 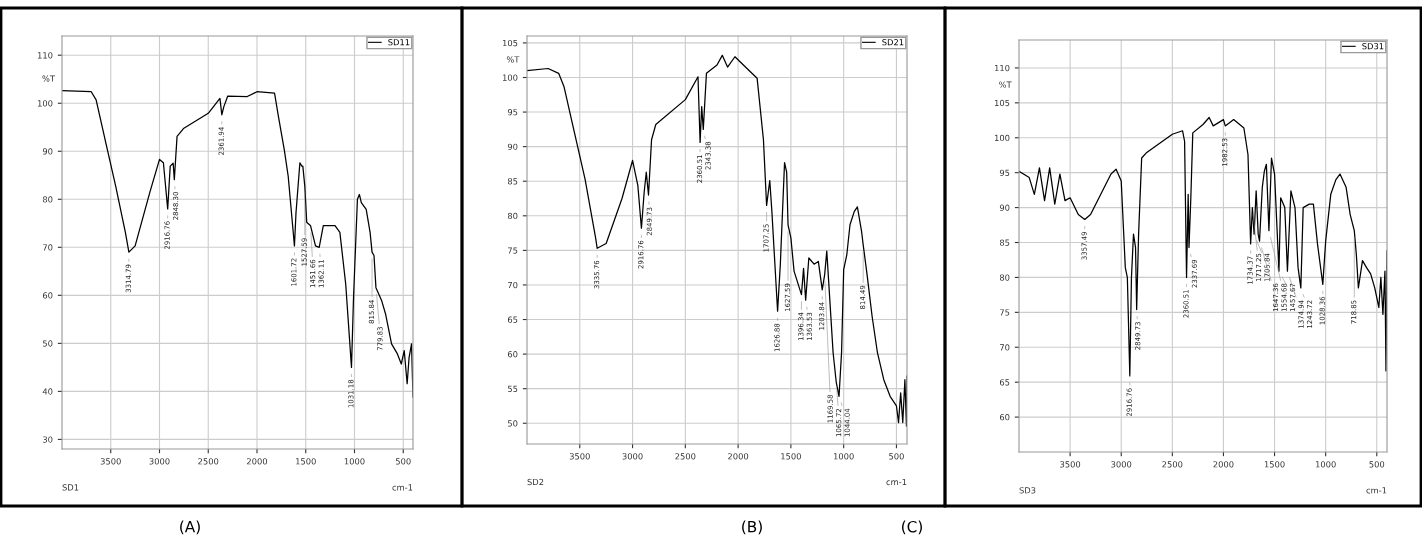 What do you see at coordinates (190, 527) in the screenshot?
I see `text: (A)` at bounding box center [190, 527].